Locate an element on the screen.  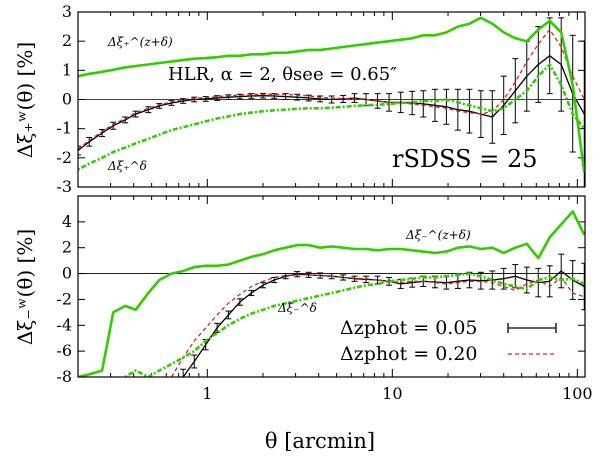
top-ytick-label: -1 is located at coordinates (64, 128).